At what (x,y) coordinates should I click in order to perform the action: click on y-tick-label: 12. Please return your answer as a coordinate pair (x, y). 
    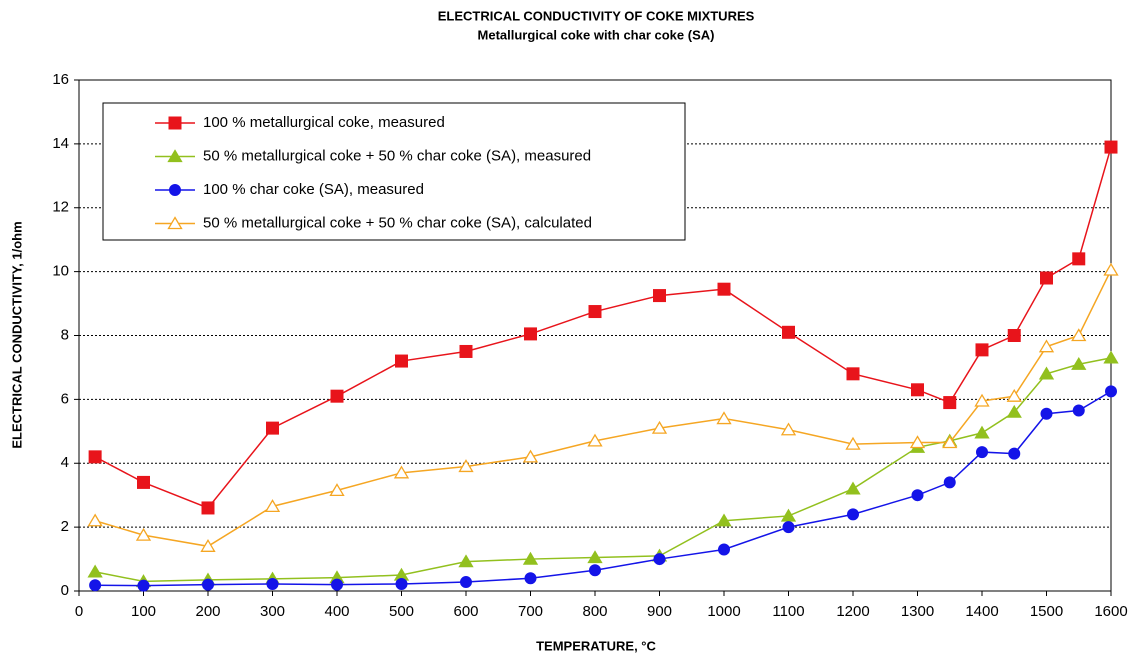
    Looking at the image, I should click on (60, 207).